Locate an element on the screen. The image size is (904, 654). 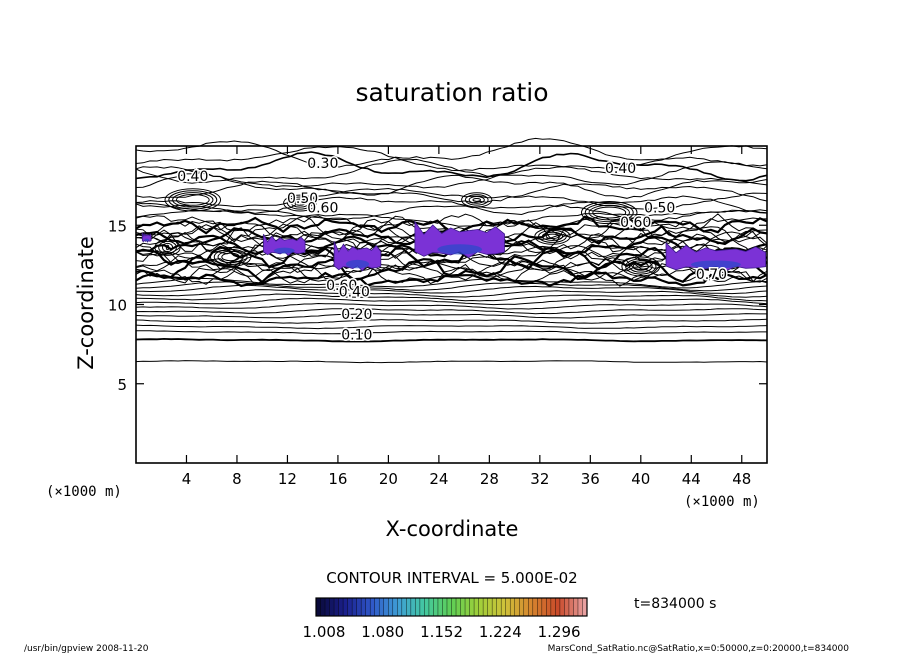
x-axis-label: X-coordinate is located at coordinates (452, 529).